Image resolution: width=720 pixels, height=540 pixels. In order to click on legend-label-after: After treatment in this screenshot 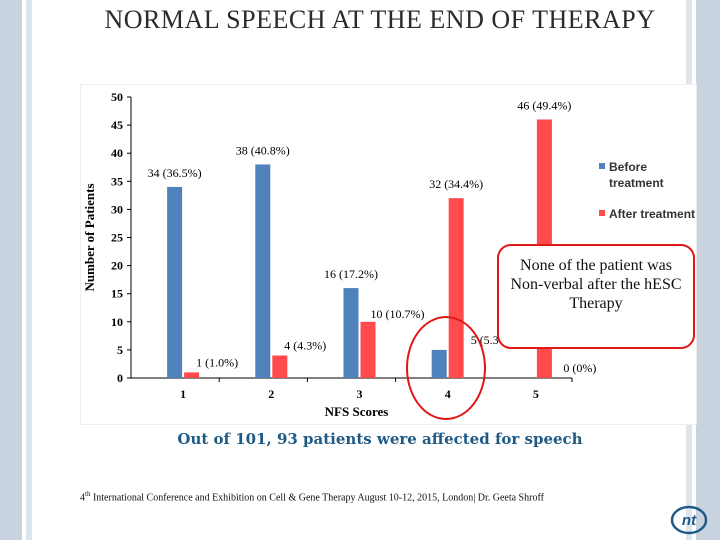, I will do `click(652, 214)`.